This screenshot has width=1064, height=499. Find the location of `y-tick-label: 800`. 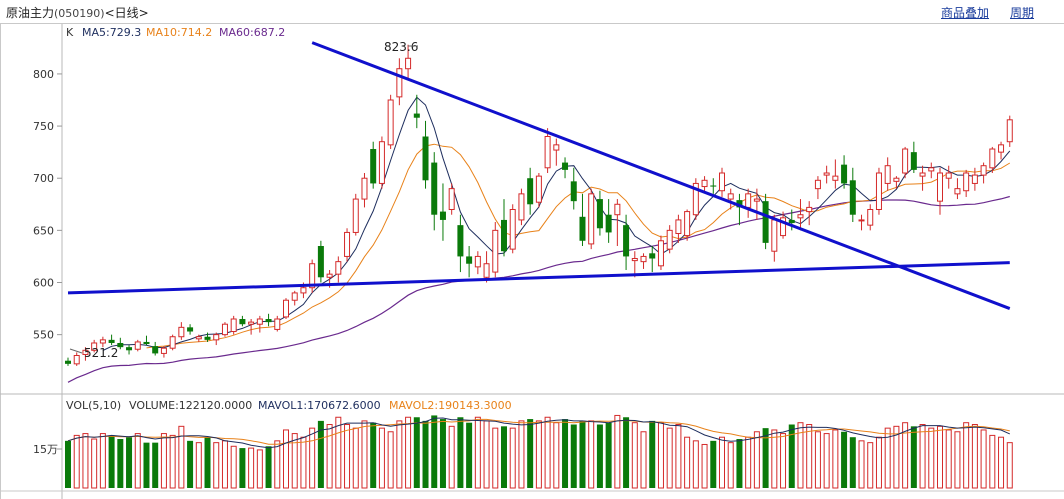

y-tick-label: 800 is located at coordinates (43, 74).